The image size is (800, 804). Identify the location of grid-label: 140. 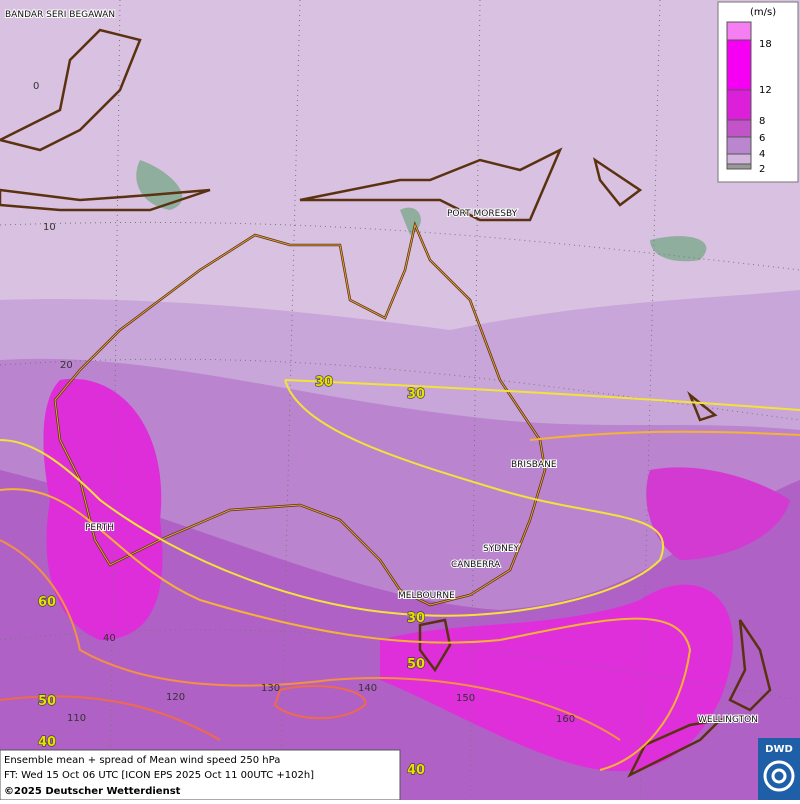
(367, 688).